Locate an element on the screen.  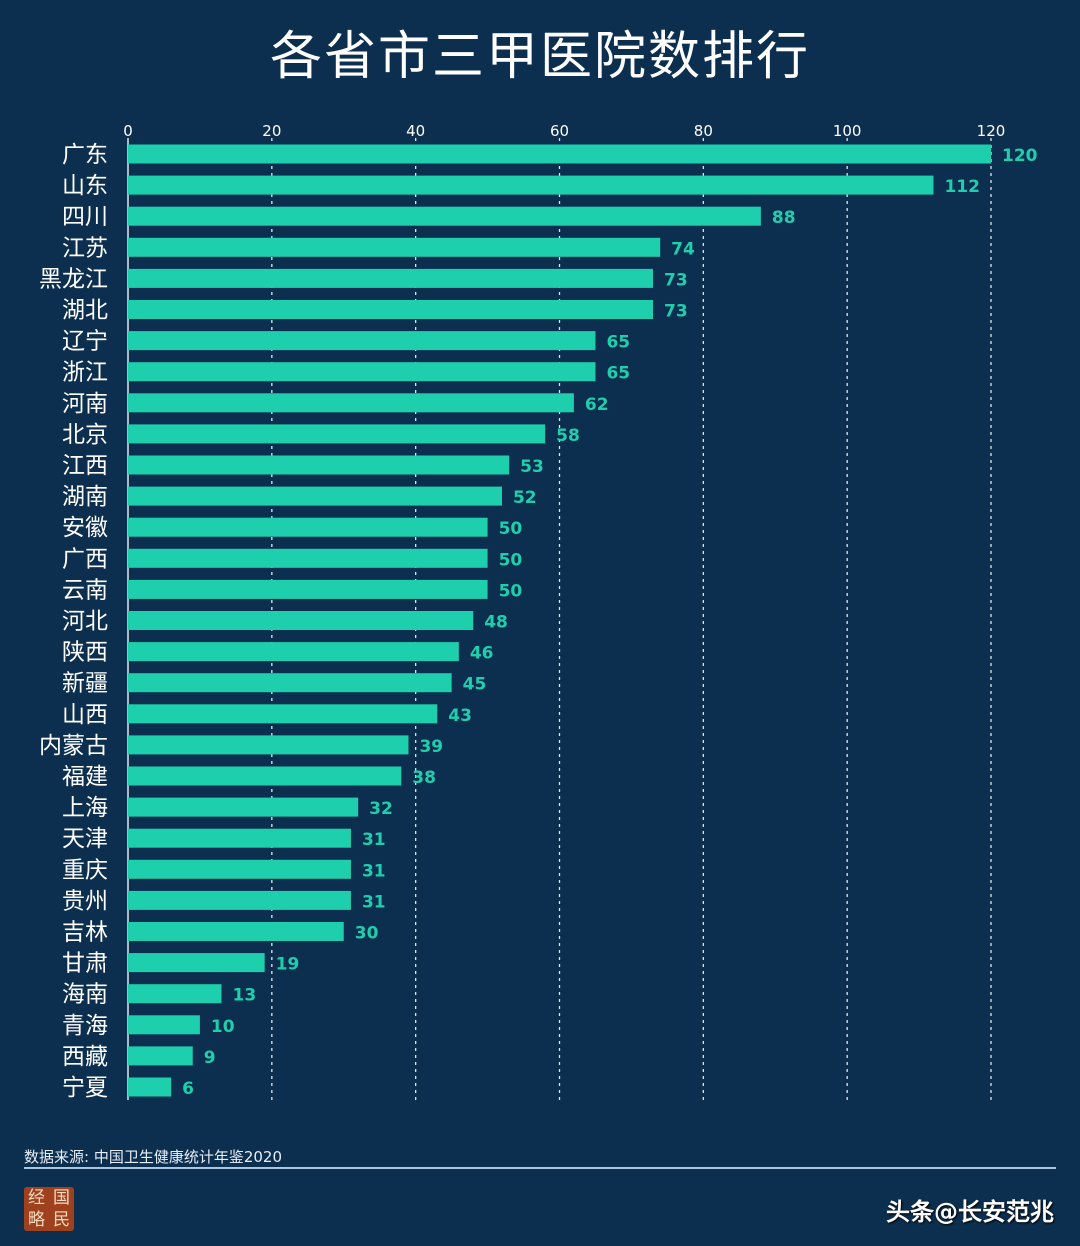
category-label: 福建 is located at coordinates (85, 777).